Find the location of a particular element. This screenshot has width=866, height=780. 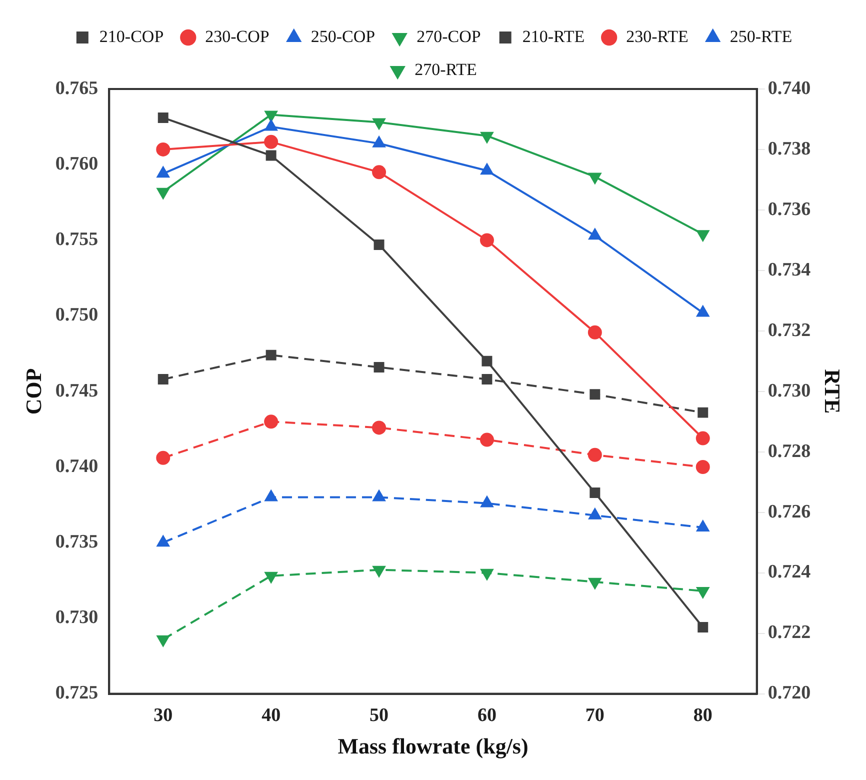

y2-tick-label: 0.726 is located at coordinates (789, 511).